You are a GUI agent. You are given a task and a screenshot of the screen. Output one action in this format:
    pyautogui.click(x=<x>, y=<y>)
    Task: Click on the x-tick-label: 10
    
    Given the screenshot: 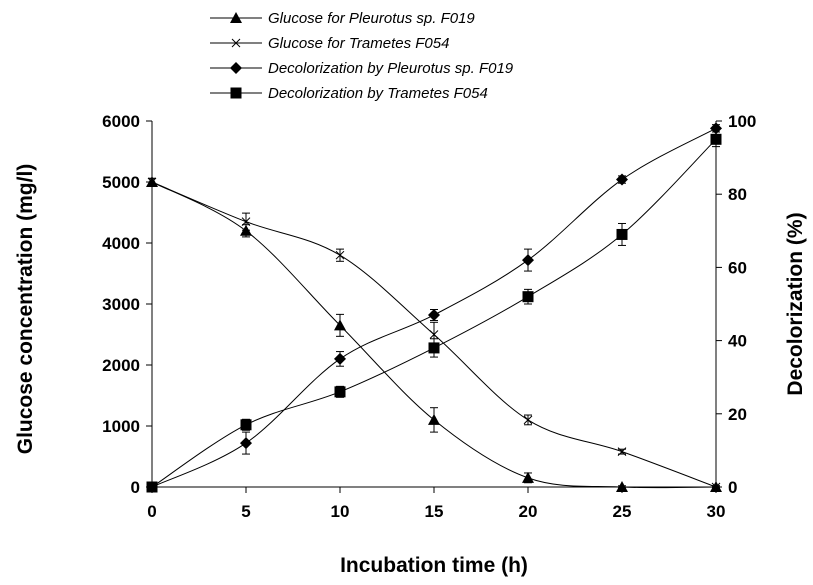 What is the action you would take?
    pyautogui.click(x=340, y=511)
    